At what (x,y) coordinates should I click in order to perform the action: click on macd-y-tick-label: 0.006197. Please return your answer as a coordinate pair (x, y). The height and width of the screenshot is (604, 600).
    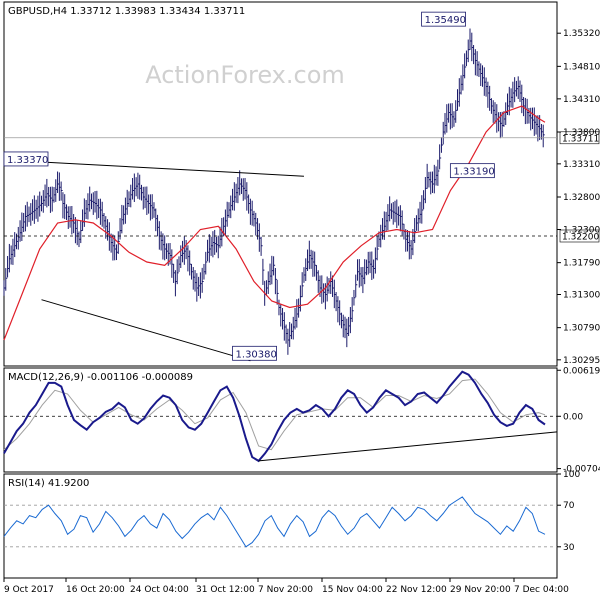
    Looking at the image, I should click on (581, 371).